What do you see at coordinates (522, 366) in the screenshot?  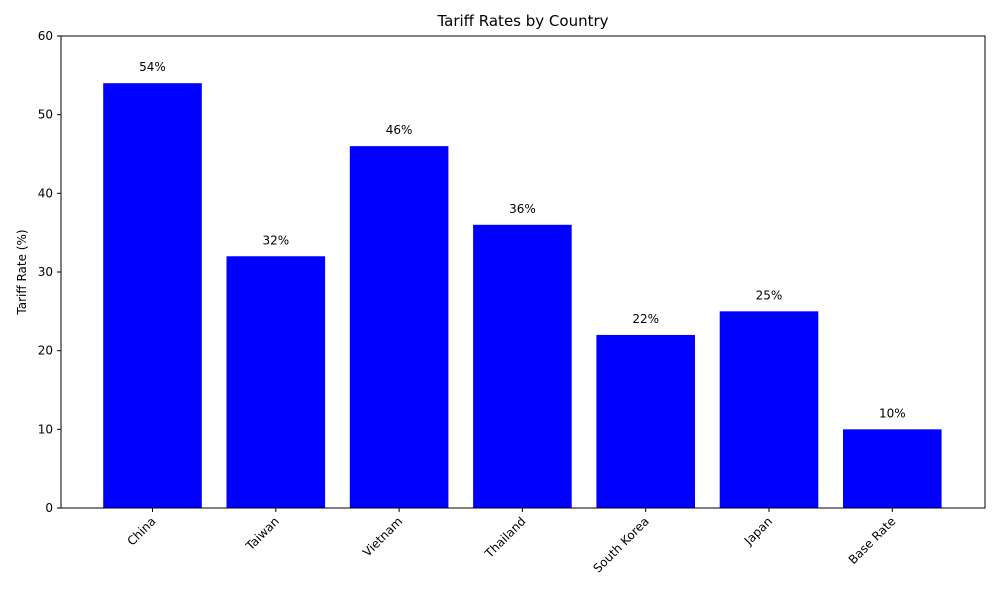 I see `bar-thailand` at bounding box center [522, 366].